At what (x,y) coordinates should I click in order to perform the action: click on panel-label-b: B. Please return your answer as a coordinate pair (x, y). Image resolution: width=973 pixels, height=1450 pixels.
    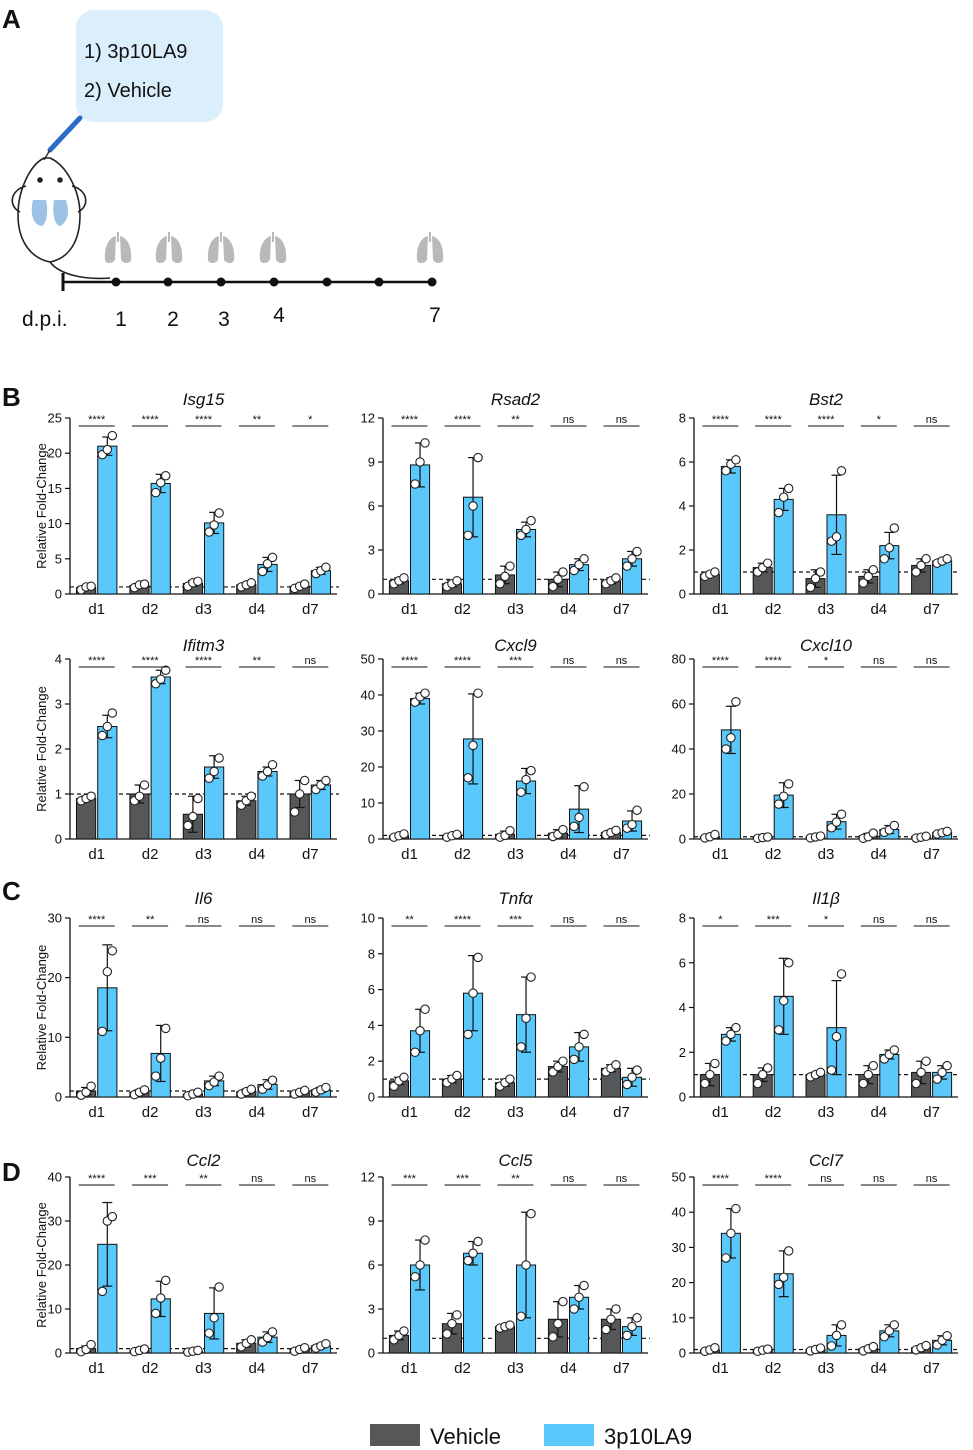
    Looking at the image, I should click on (11, 397).